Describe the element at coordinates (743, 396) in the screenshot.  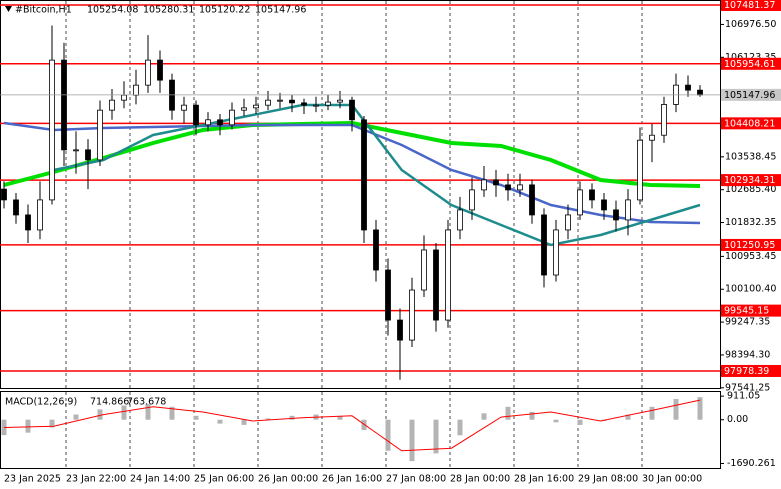
I see `macd-tick-label: 911.05` at that location.